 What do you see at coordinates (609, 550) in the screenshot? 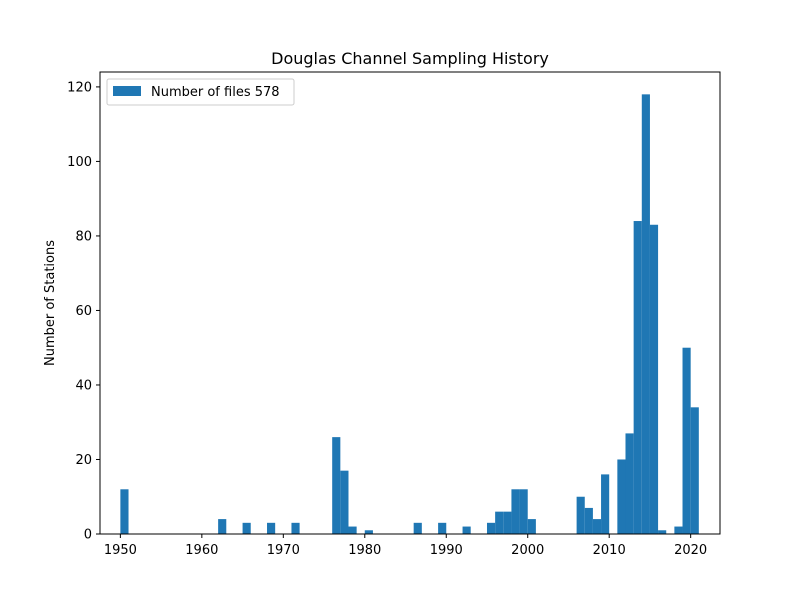
I see `x-tick-label-6: 2010` at bounding box center [609, 550].